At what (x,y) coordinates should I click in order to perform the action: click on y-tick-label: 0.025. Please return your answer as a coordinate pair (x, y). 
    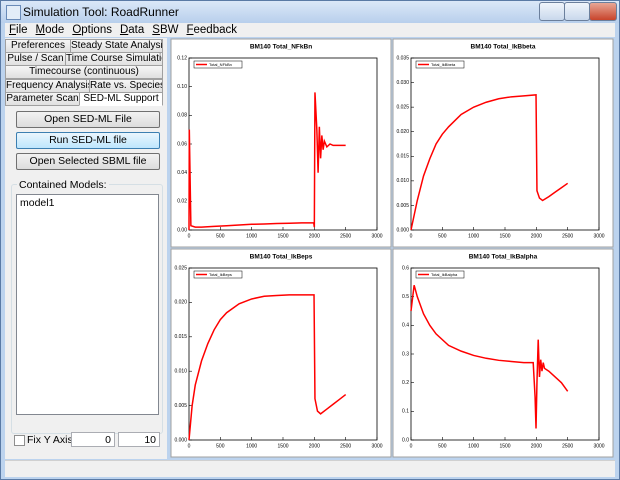
    Looking at the image, I should click on (402, 107).